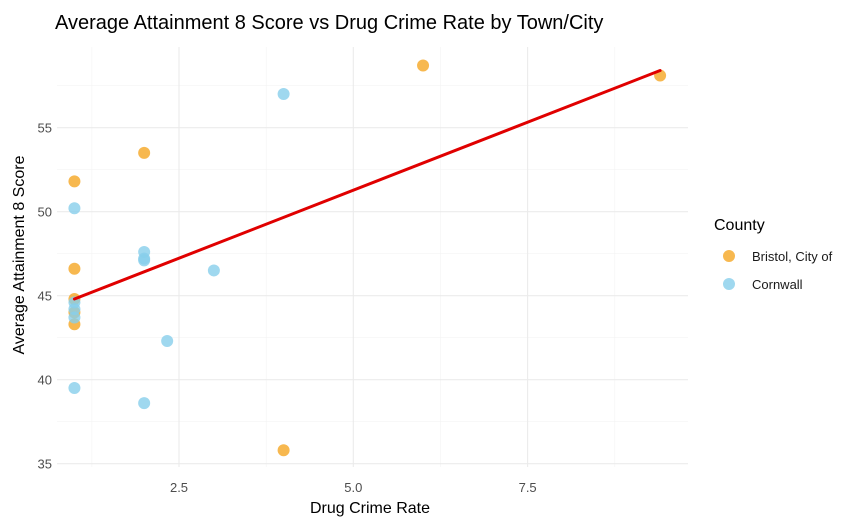 The height and width of the screenshot is (527, 861). Describe the element at coordinates (19, 254) in the screenshot. I see `y-axis-title: Average Attainment 8 Score` at that location.